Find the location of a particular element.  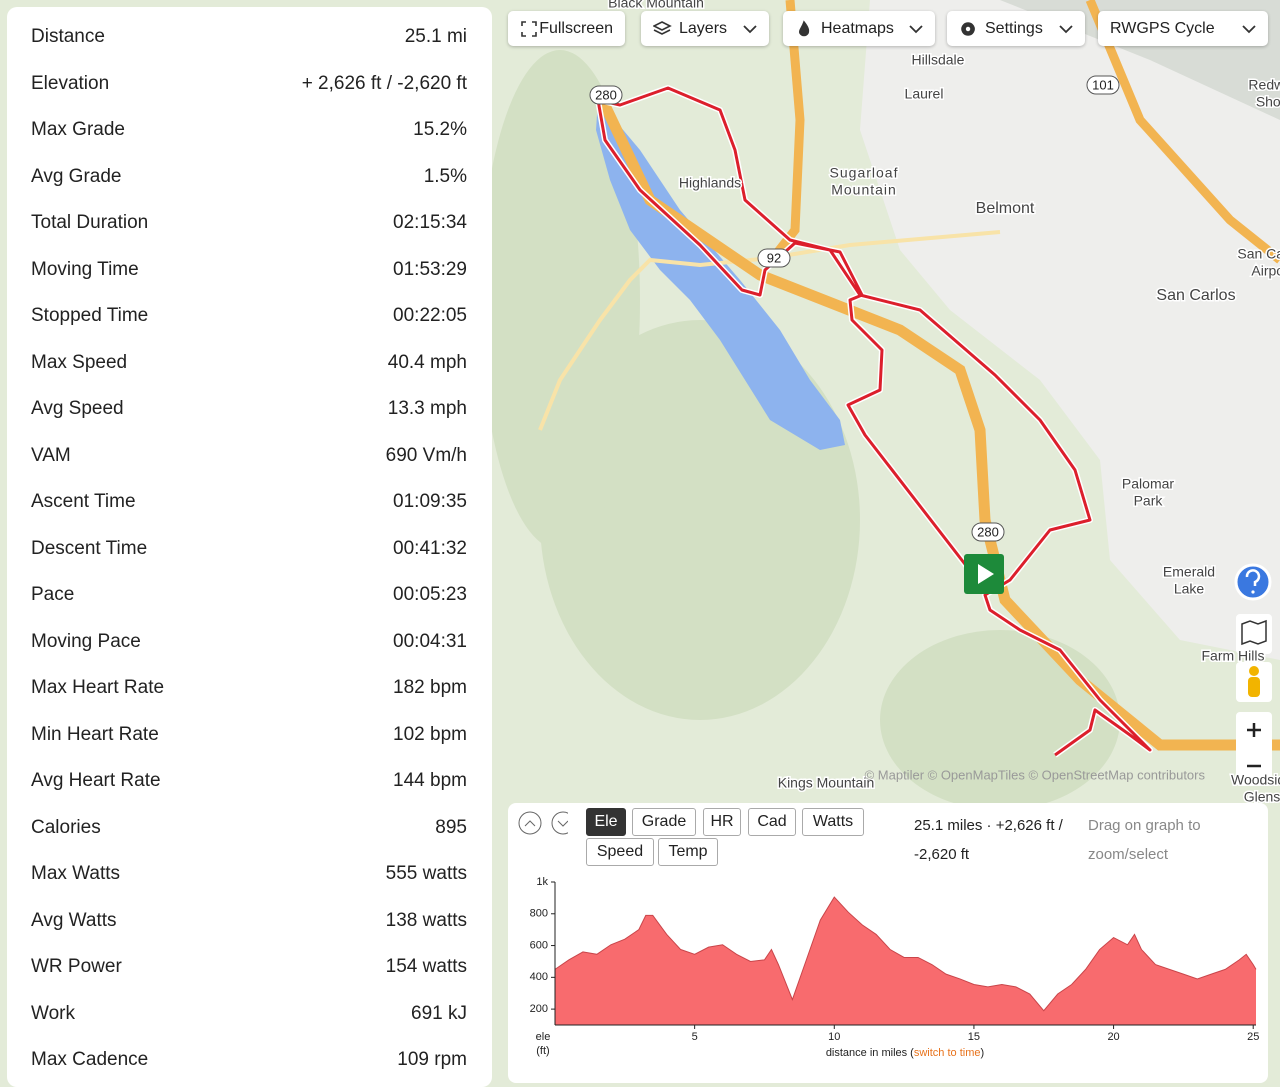

toolbar-button: Fullscreen is located at coordinates (566, 28).